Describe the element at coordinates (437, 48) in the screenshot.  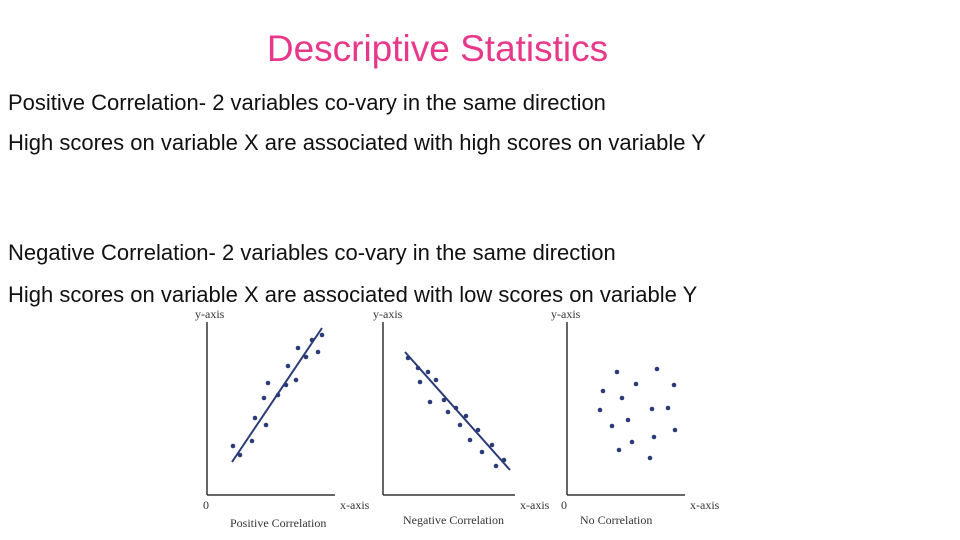
I see `slide-title: Descriptive Statistics` at that location.